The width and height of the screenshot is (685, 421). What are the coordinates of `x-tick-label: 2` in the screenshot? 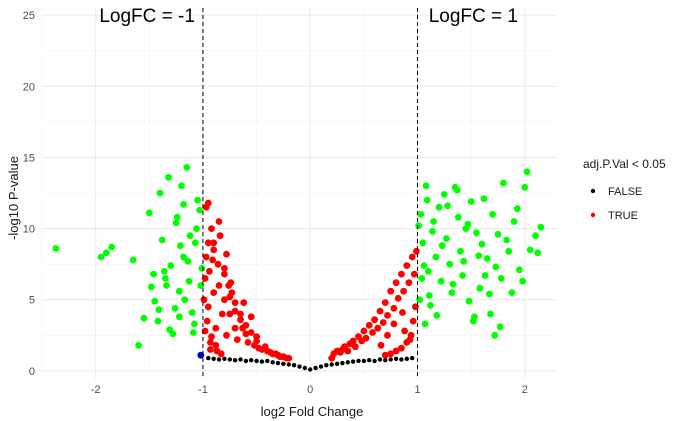 It's located at (525, 390).